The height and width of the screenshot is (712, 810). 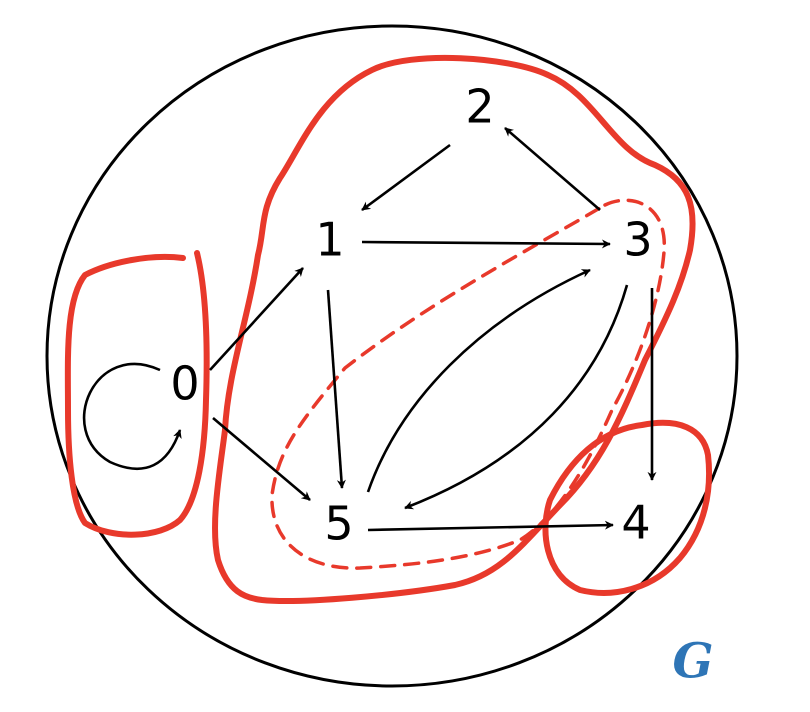 I want to click on node-4-label: 4, so click(x=635, y=523).